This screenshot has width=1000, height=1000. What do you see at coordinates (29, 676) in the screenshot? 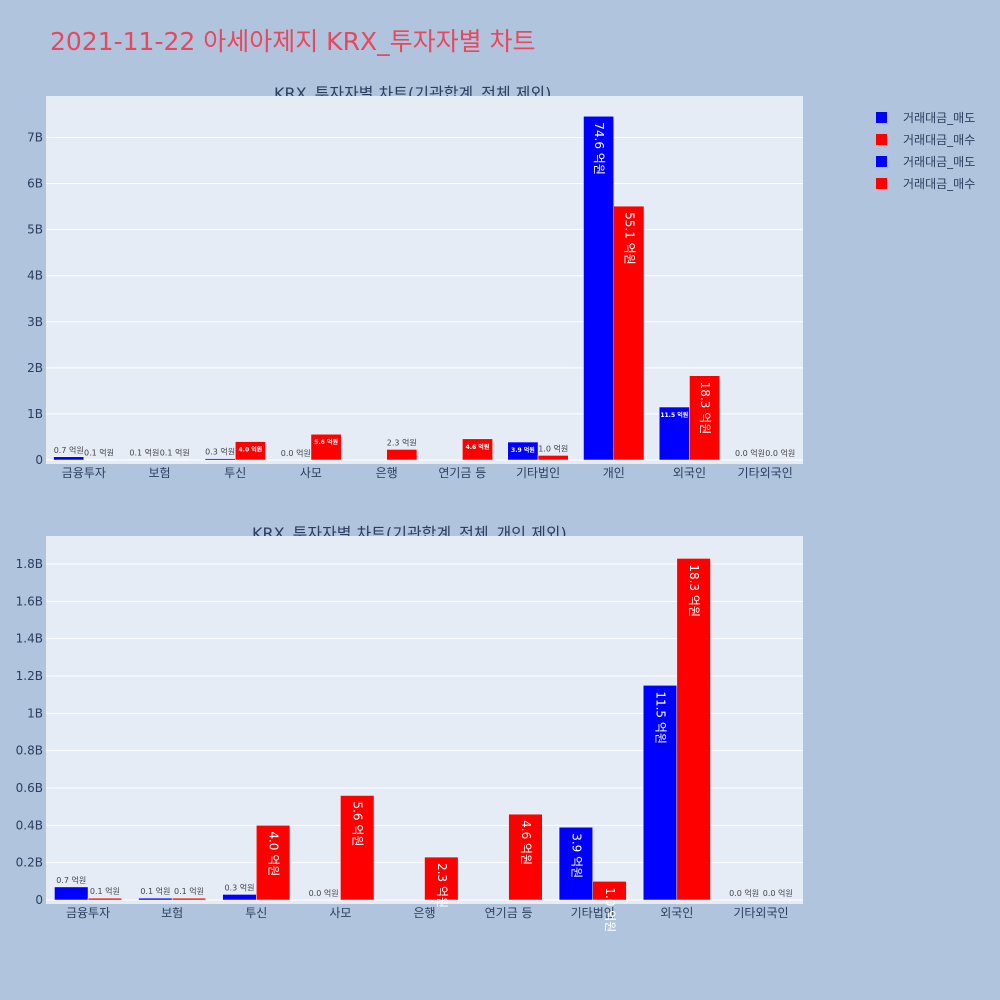
I see `y-tick-label: 1.2B` at bounding box center [29, 676].